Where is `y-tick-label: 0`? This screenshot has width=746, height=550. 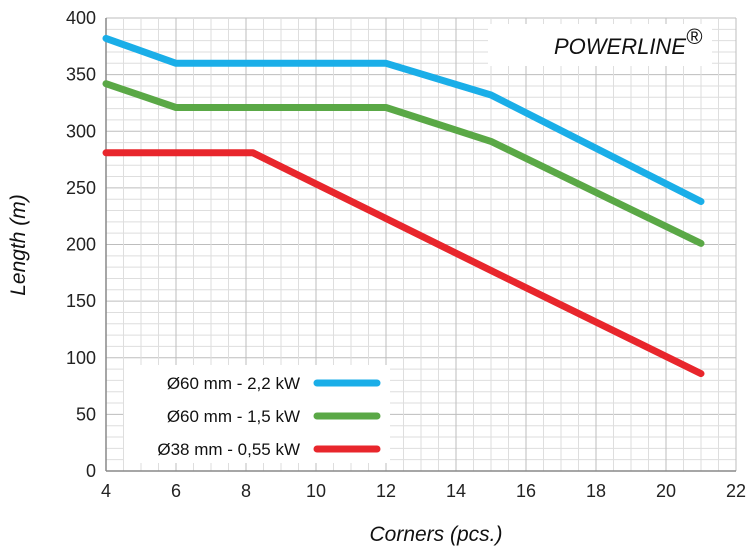
y-tick-label: 0 is located at coordinates (91, 471).